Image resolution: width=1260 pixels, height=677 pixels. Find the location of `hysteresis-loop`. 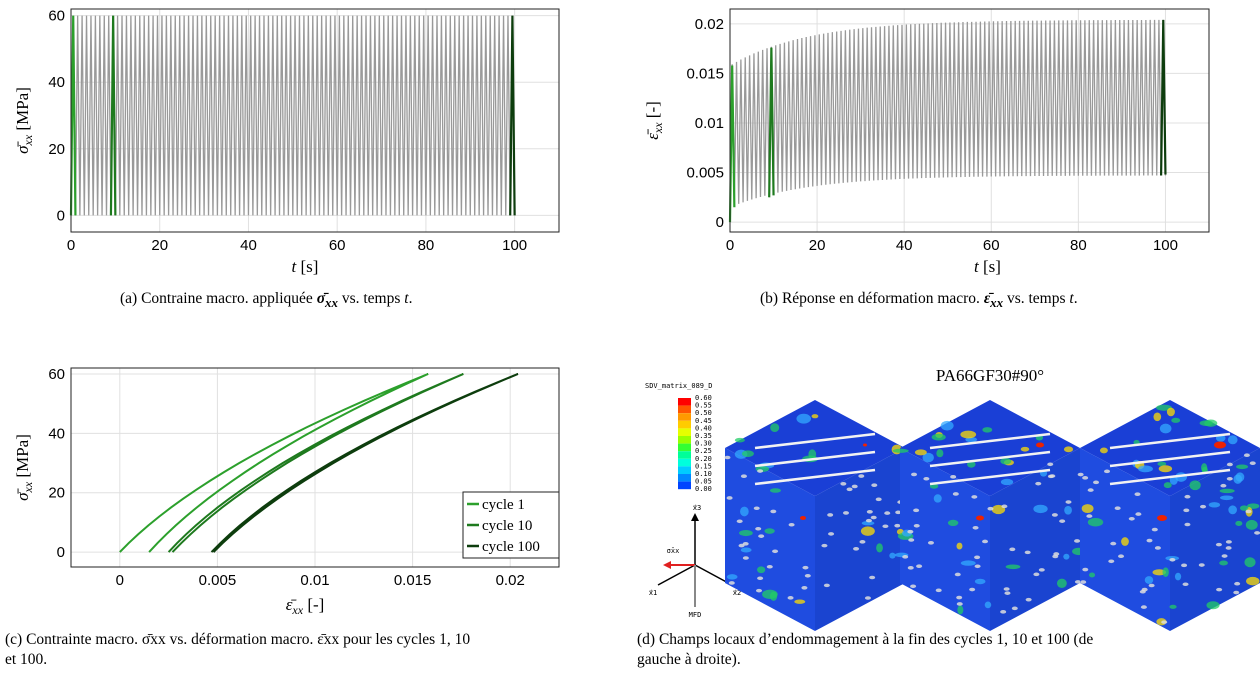

hysteresis-loop is located at coordinates (364, 462).